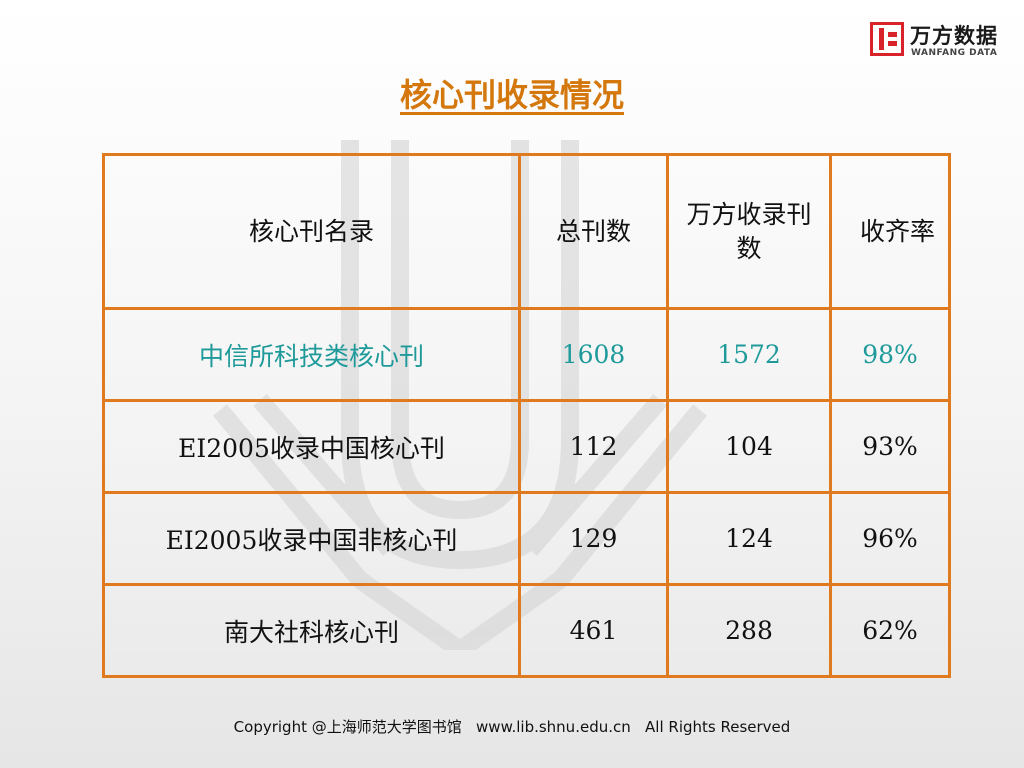 The image size is (1024, 768). What do you see at coordinates (897, 231) in the screenshot?
I see `header-coverage-rate-label: 收齐率` at bounding box center [897, 231].